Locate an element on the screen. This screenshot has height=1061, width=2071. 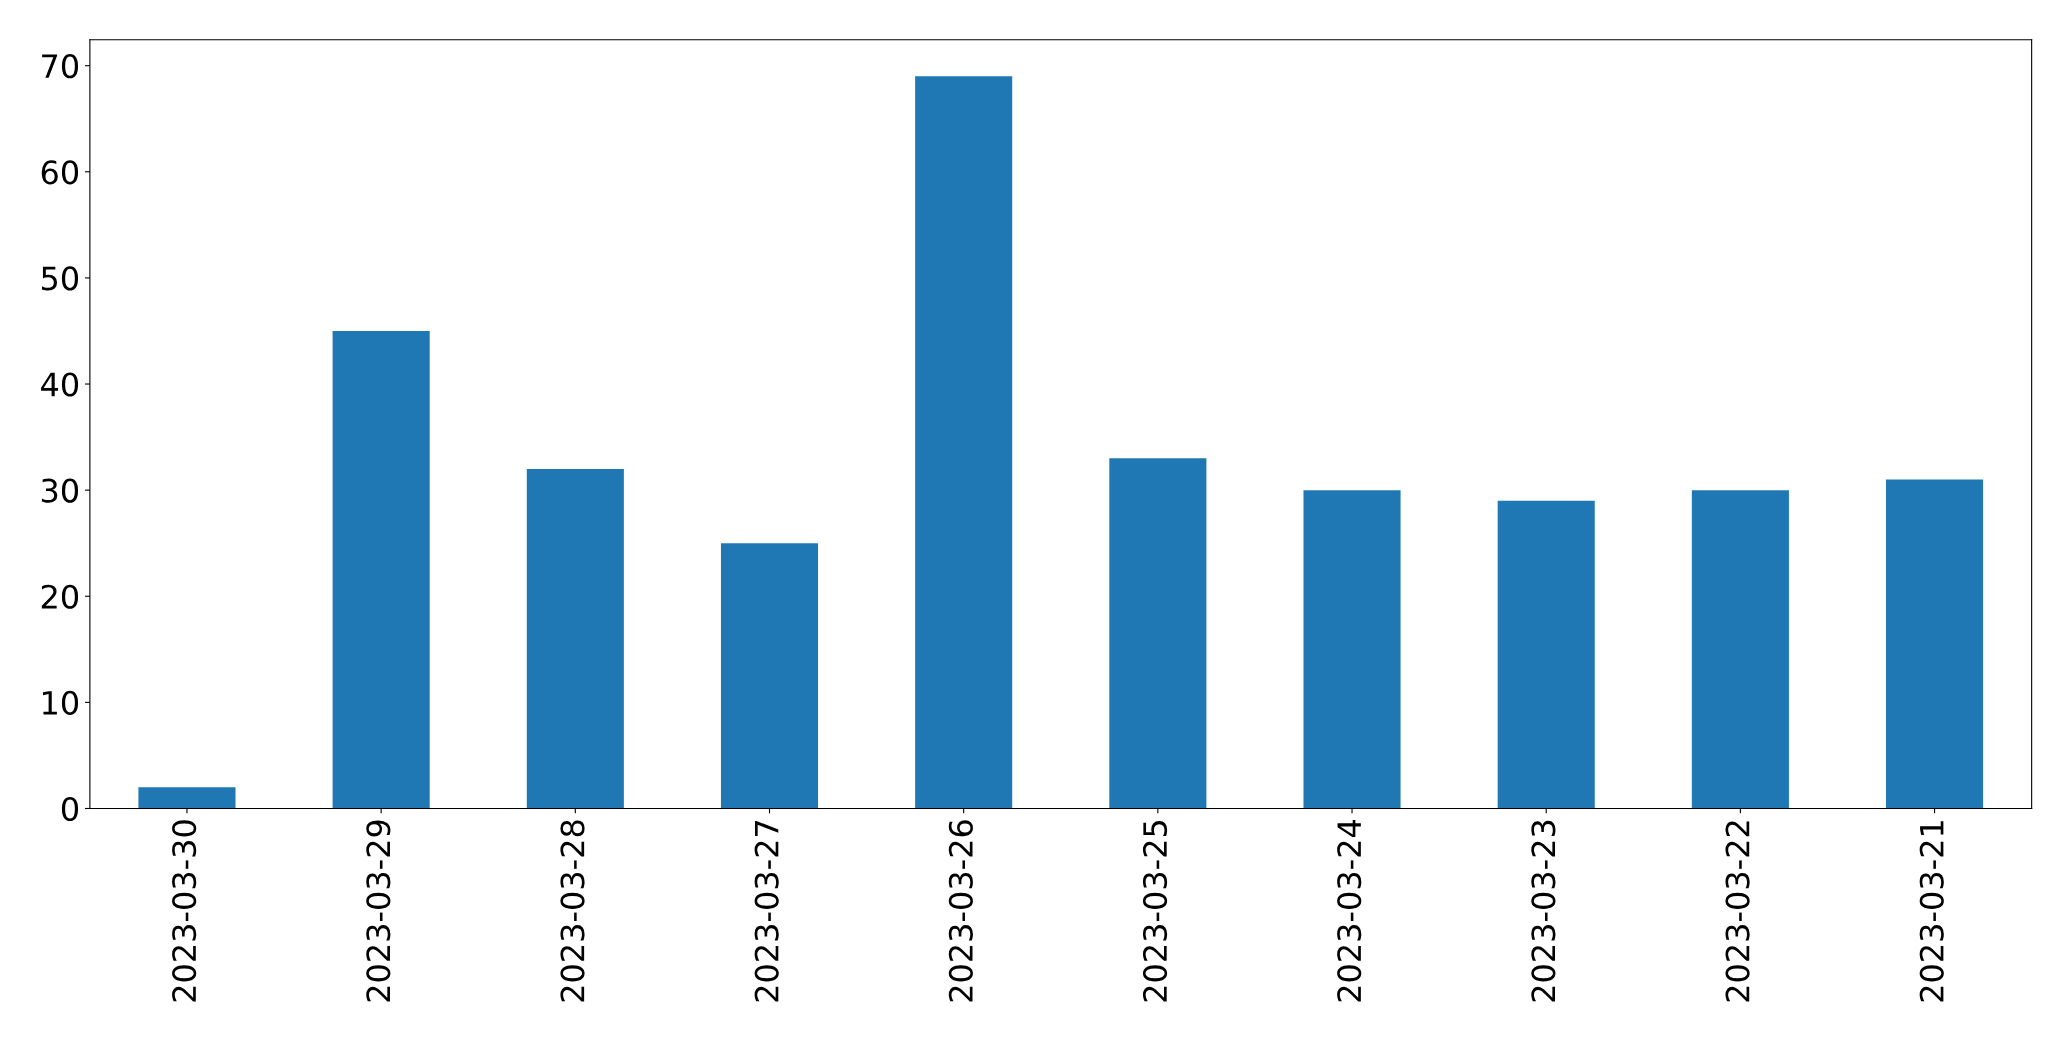
y-tick-label: 40 is located at coordinates (60, 384).